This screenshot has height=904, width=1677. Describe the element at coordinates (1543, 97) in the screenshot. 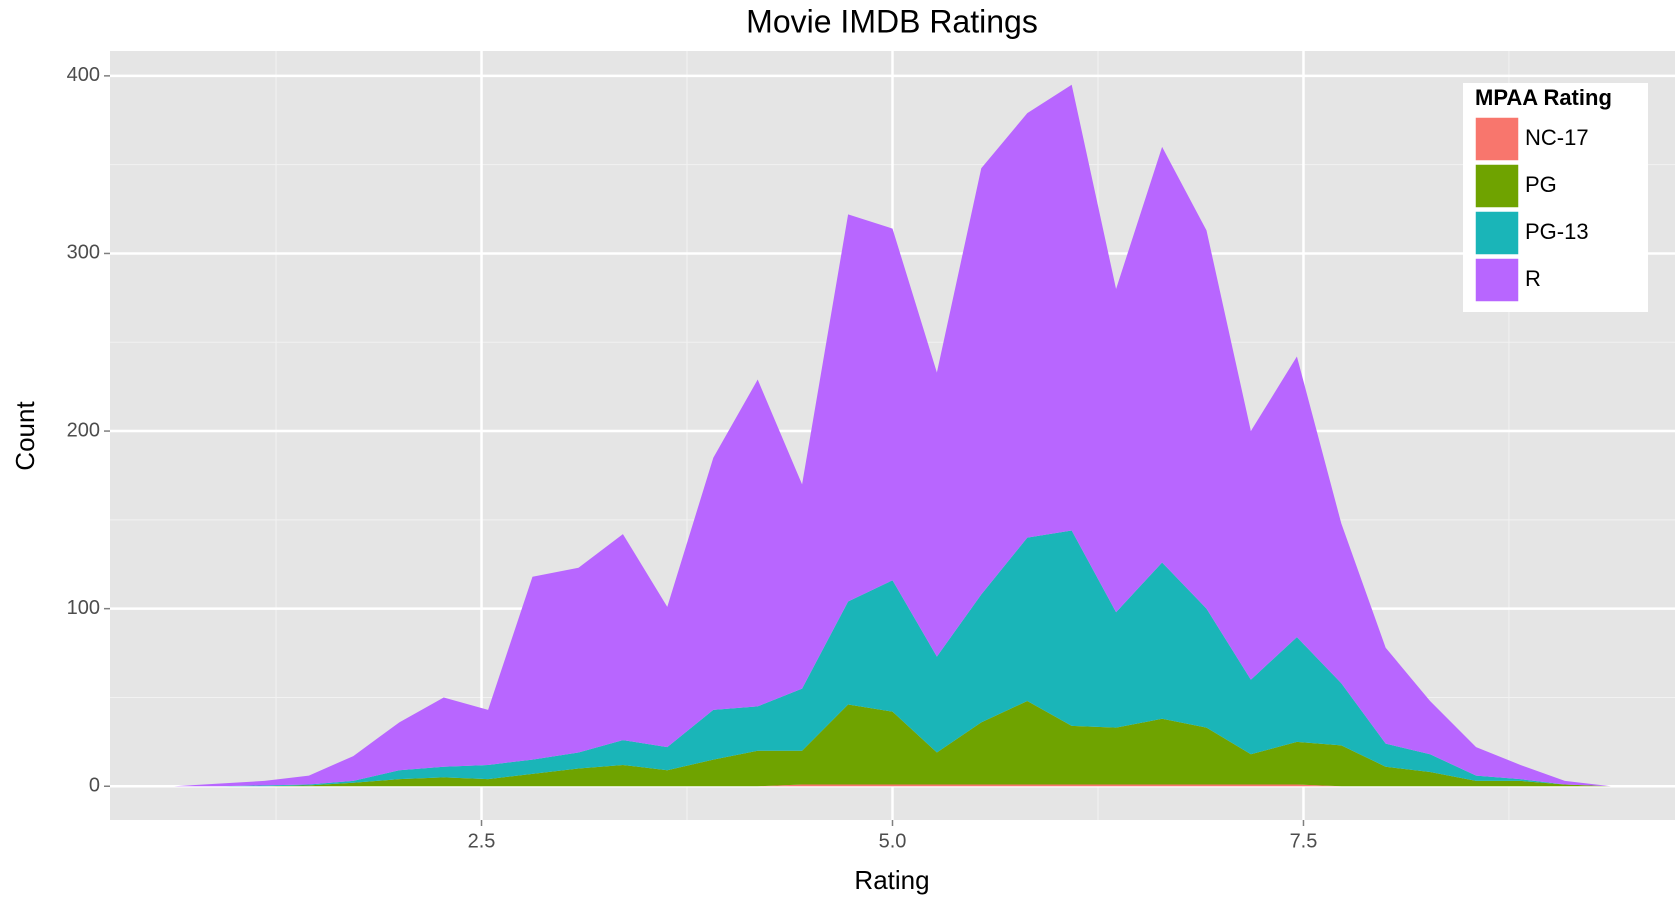

I see `legend-title: MPAA Rating` at that location.